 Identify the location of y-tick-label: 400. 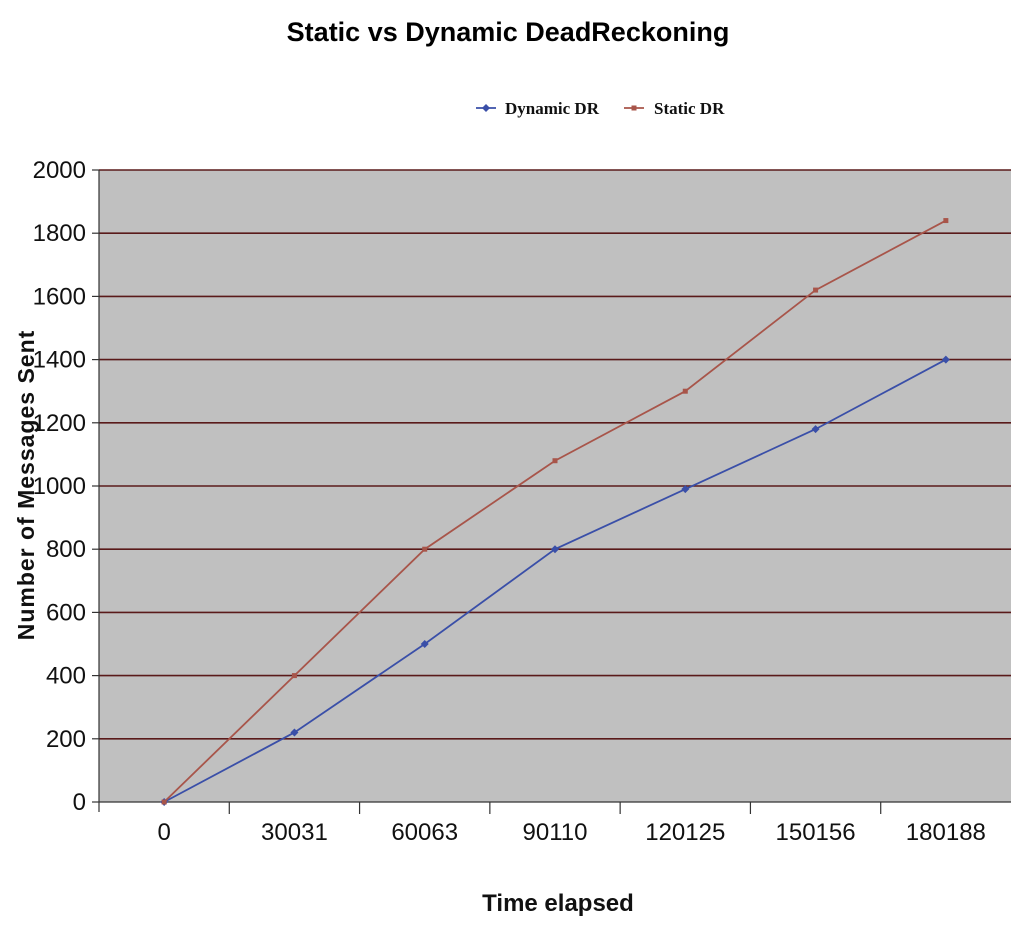
(66, 676).